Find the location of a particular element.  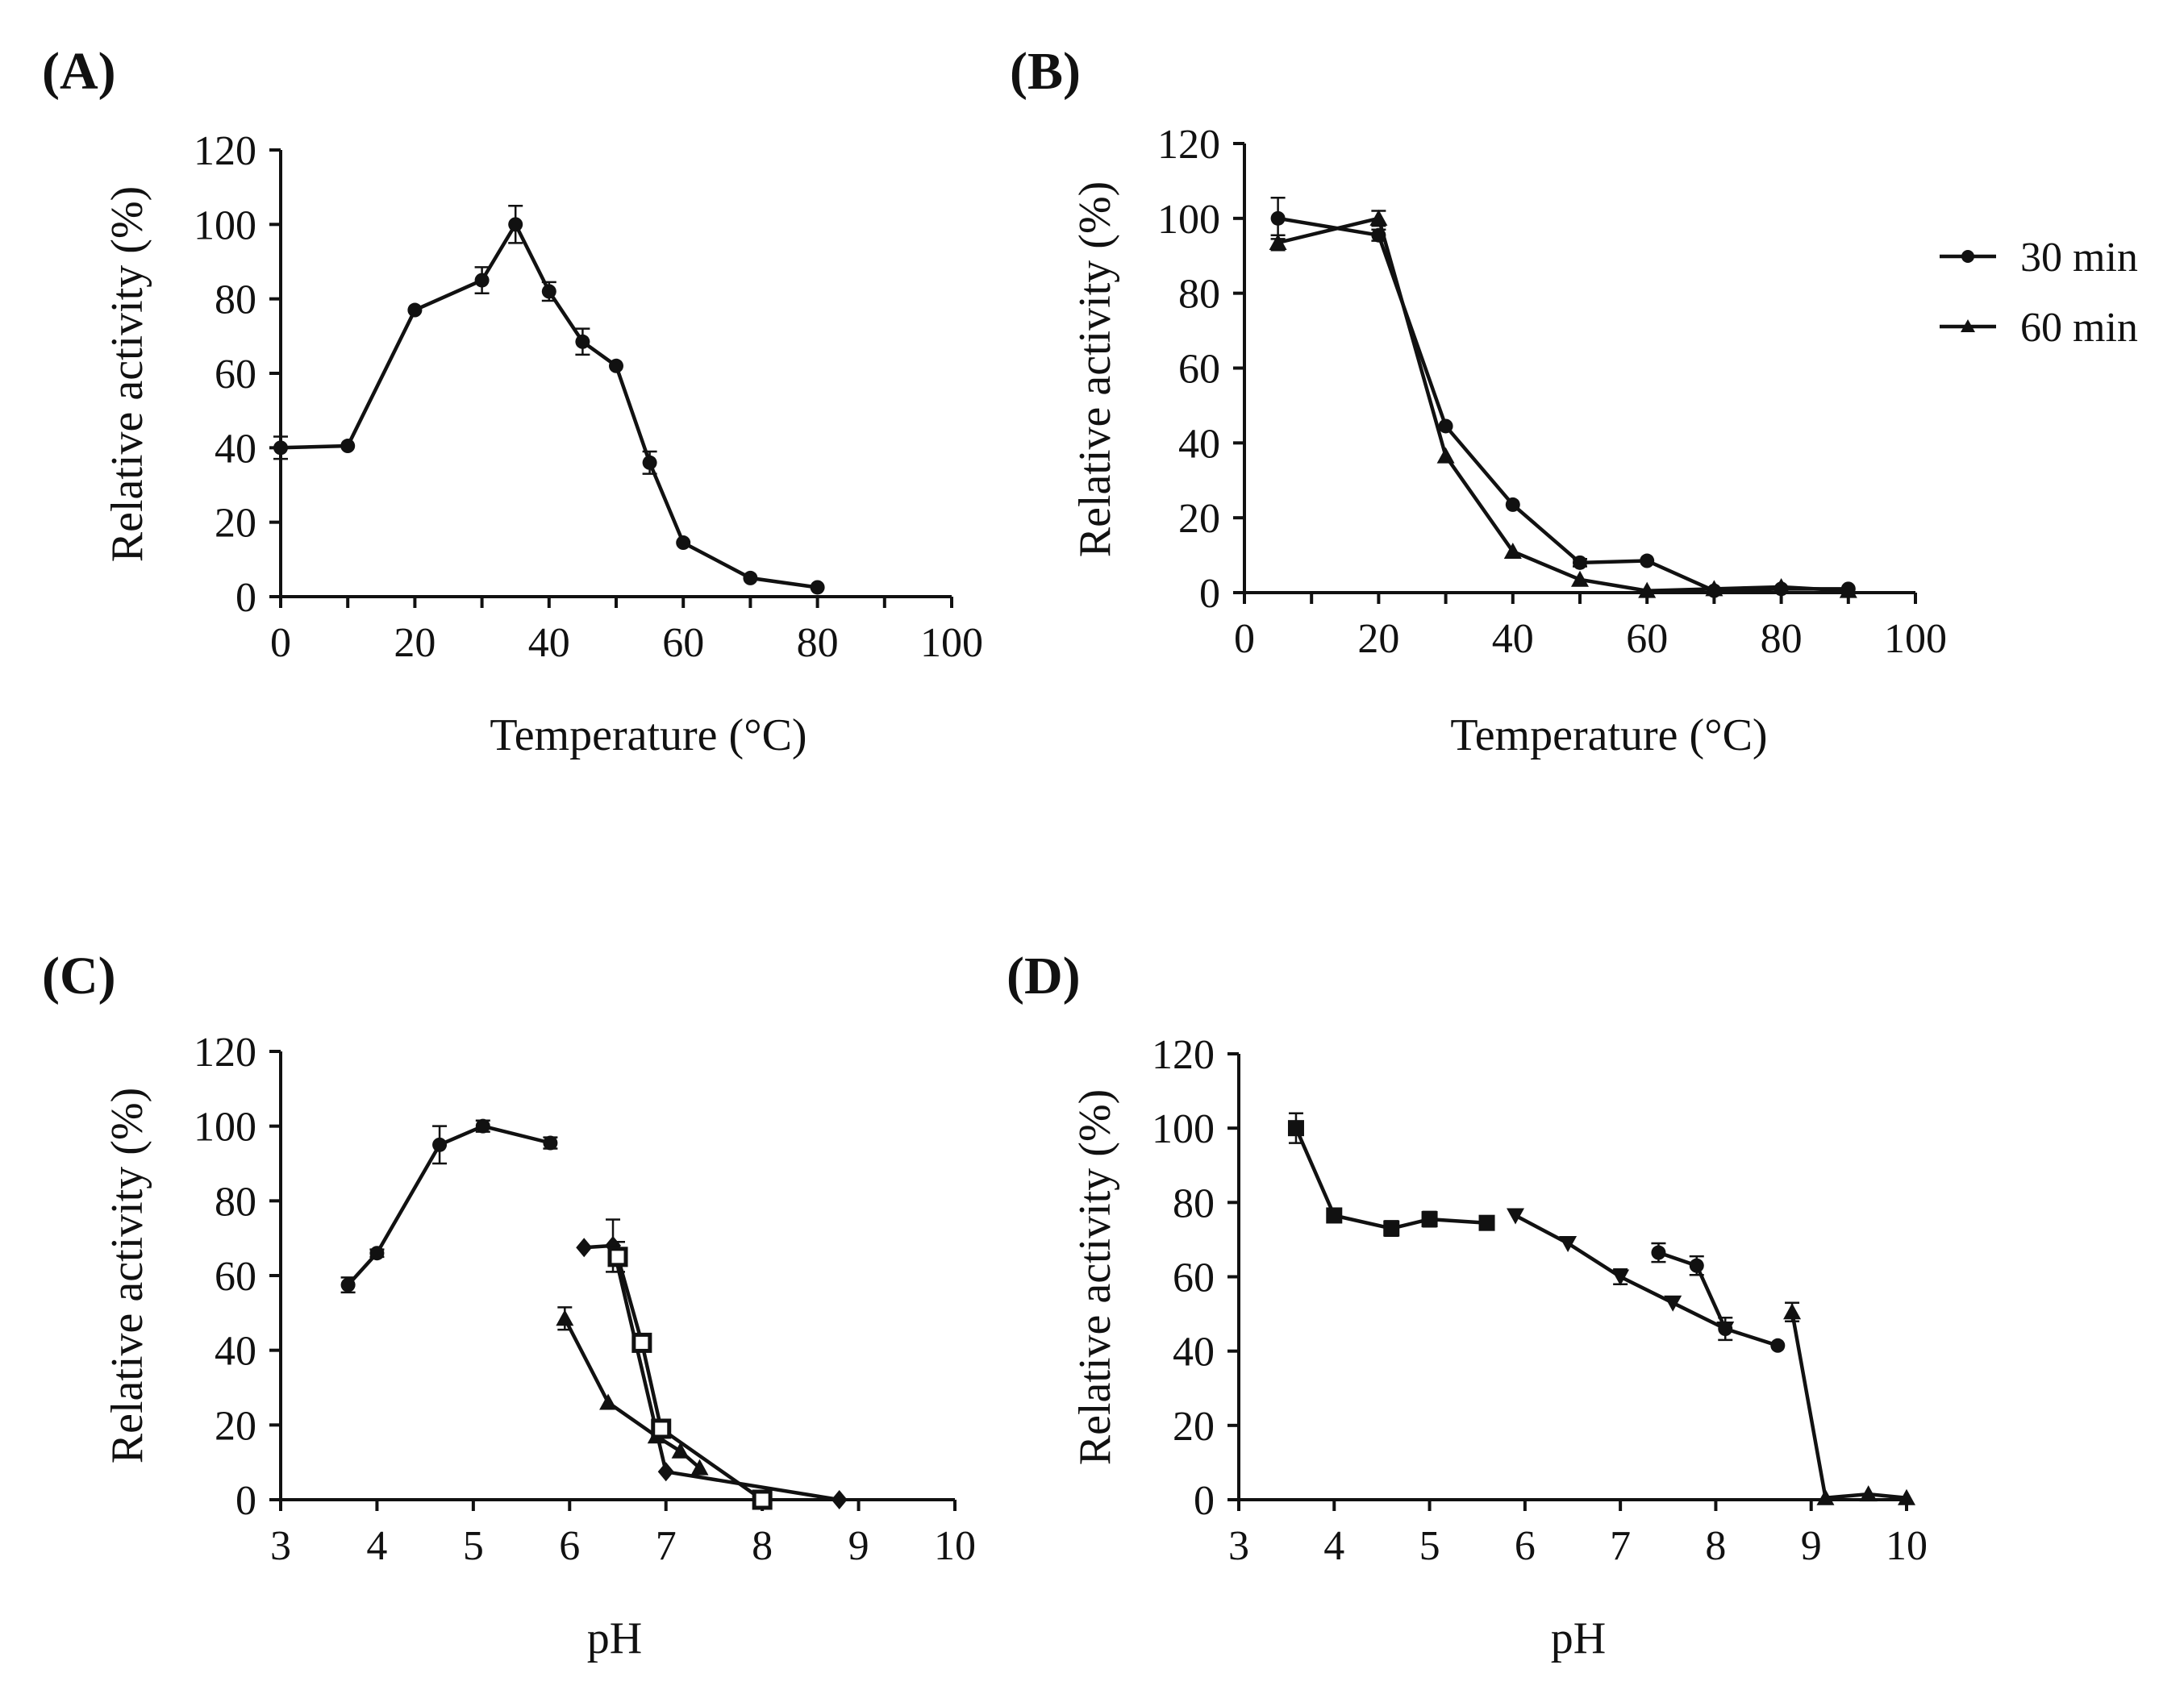

legend-marker-triangle is located at coordinates (1968, 325).